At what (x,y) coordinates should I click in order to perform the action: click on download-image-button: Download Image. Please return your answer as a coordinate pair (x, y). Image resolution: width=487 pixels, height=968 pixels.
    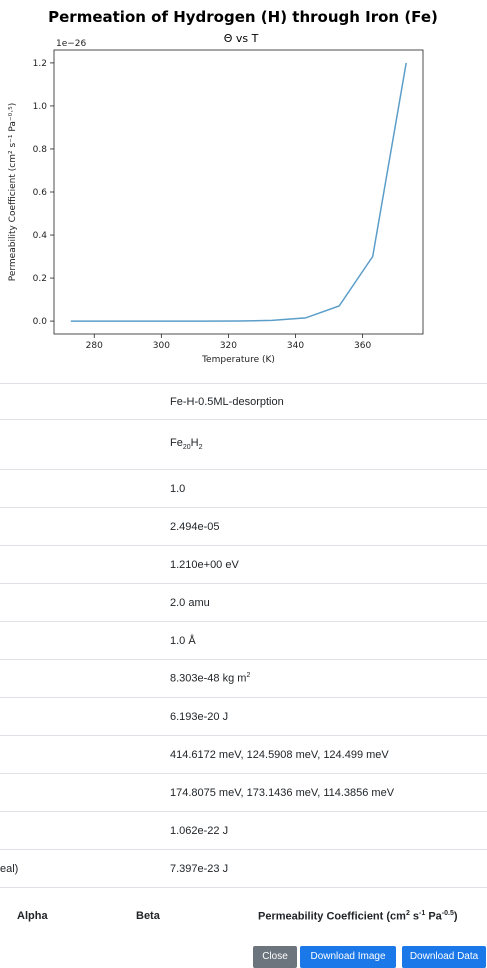
    Looking at the image, I should click on (348, 957).